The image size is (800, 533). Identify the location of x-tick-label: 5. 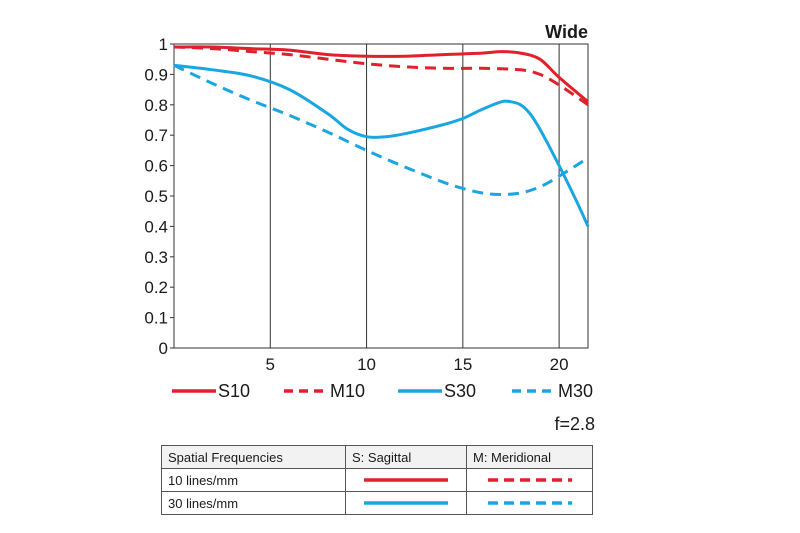
(270, 364).